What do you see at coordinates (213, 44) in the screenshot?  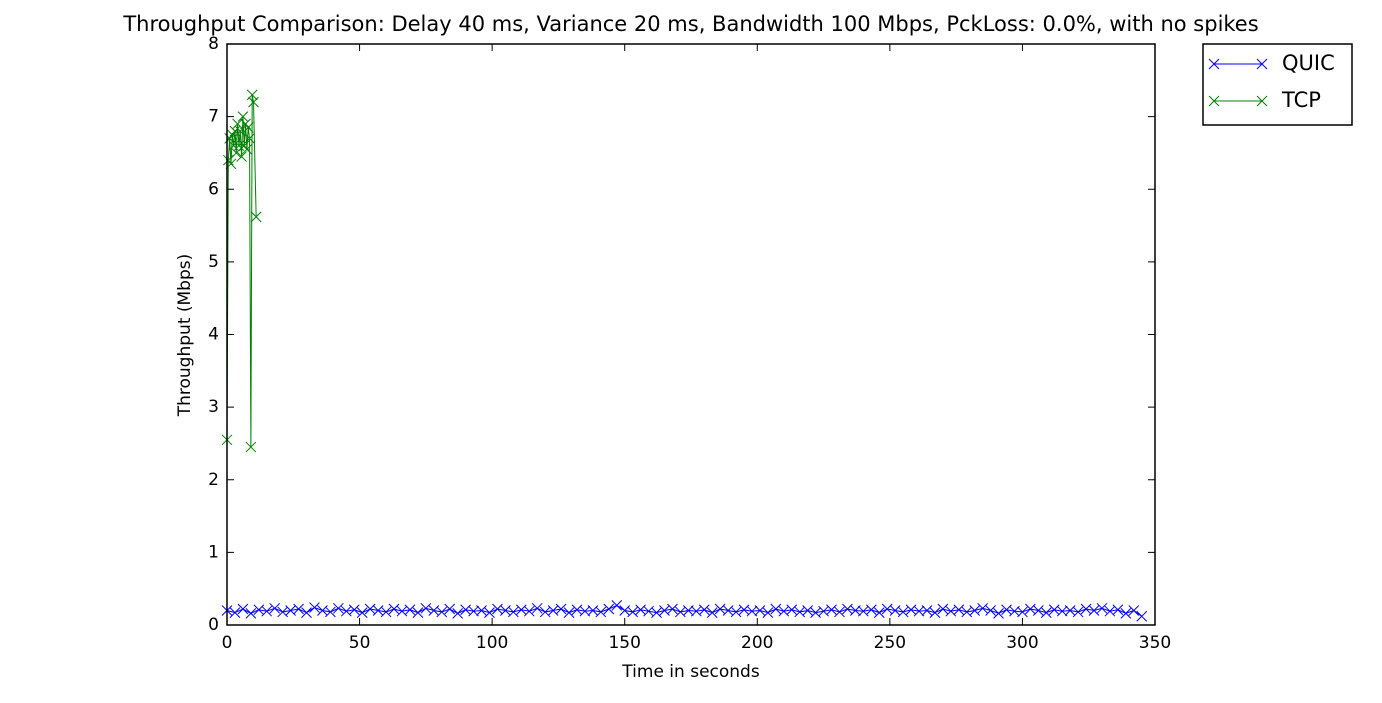 I see `y-tick-label: 8` at bounding box center [213, 44].